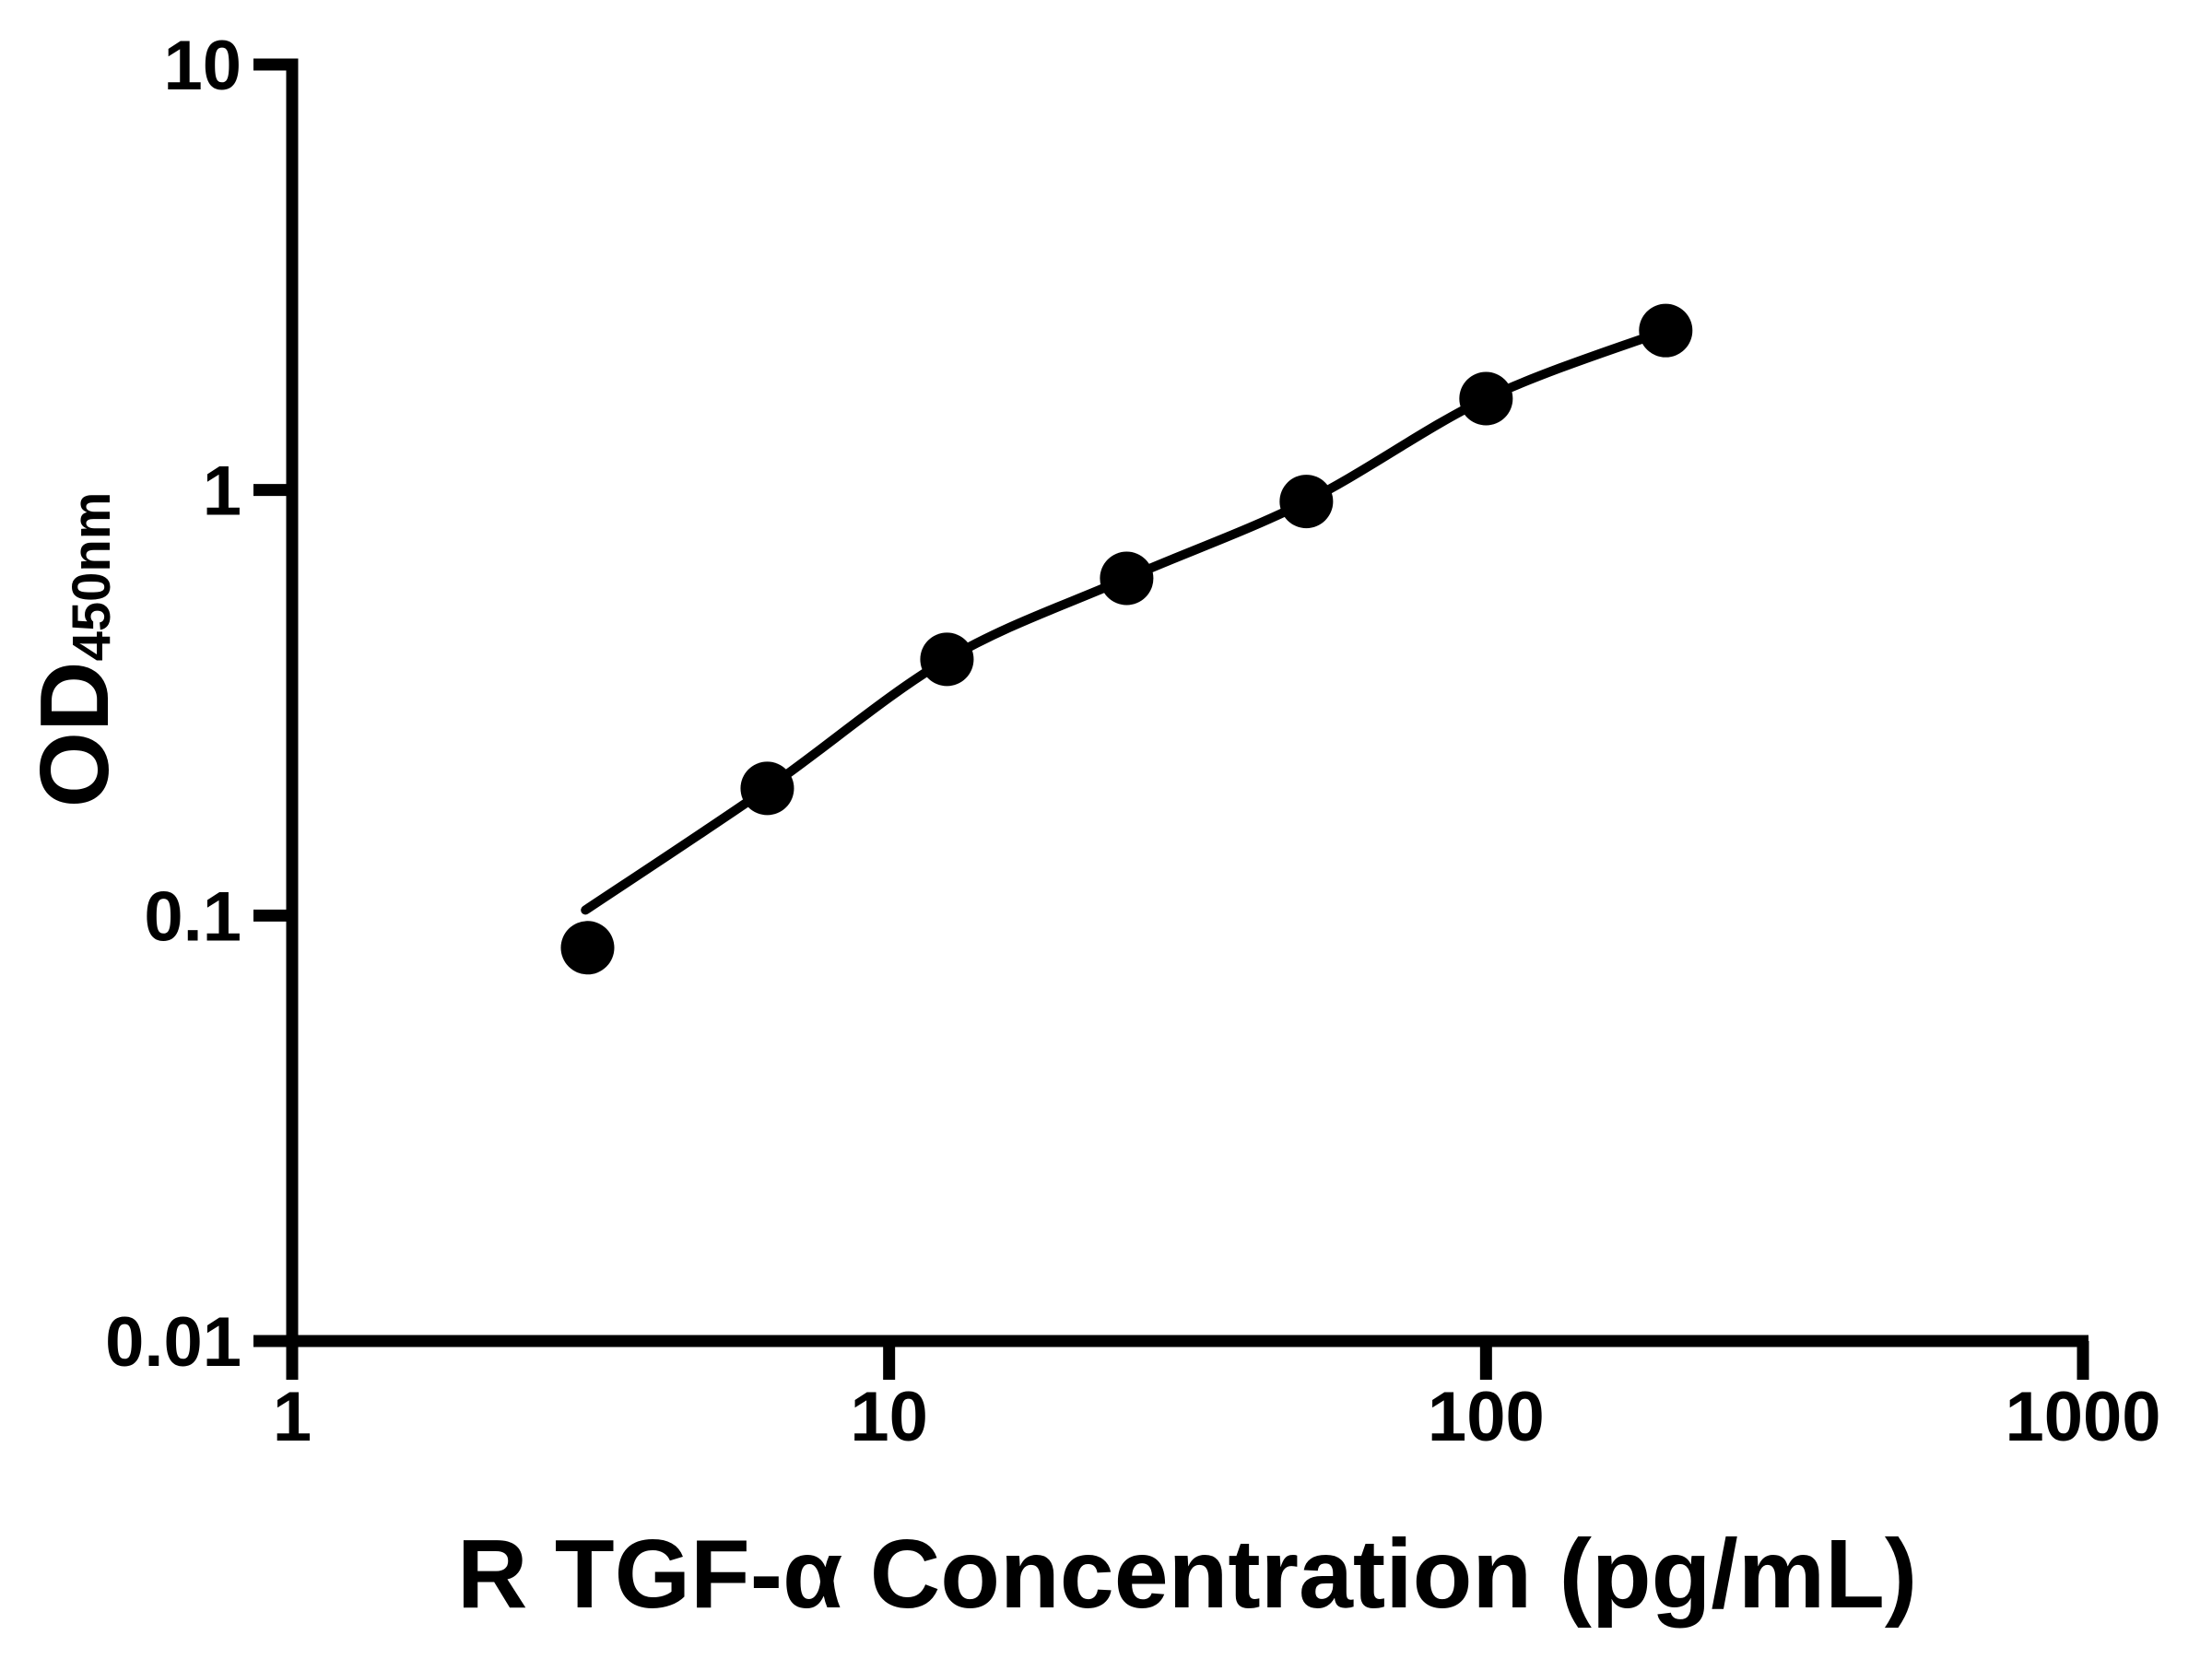 This screenshot has width=2212, height=1659. What do you see at coordinates (889, 1417) in the screenshot?
I see `x-tick-label-10: 10` at bounding box center [889, 1417].